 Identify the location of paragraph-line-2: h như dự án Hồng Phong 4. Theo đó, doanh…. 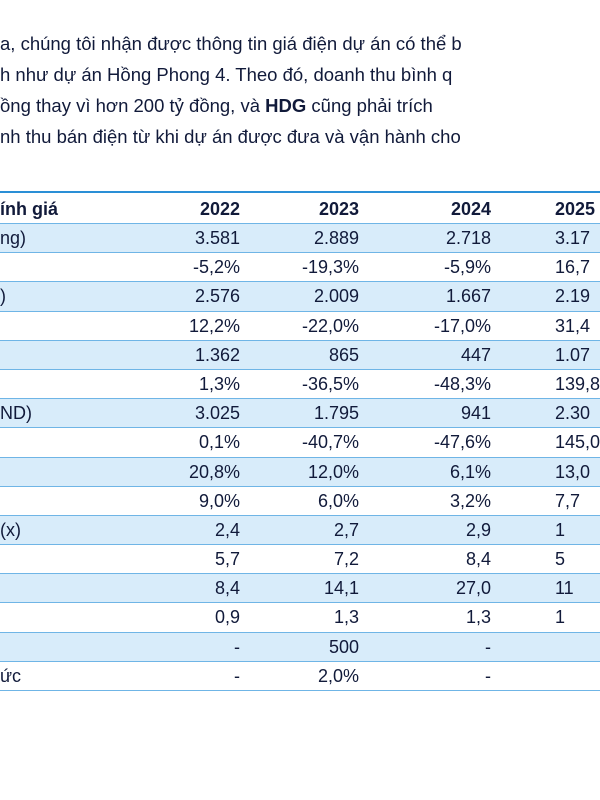
(226, 74).